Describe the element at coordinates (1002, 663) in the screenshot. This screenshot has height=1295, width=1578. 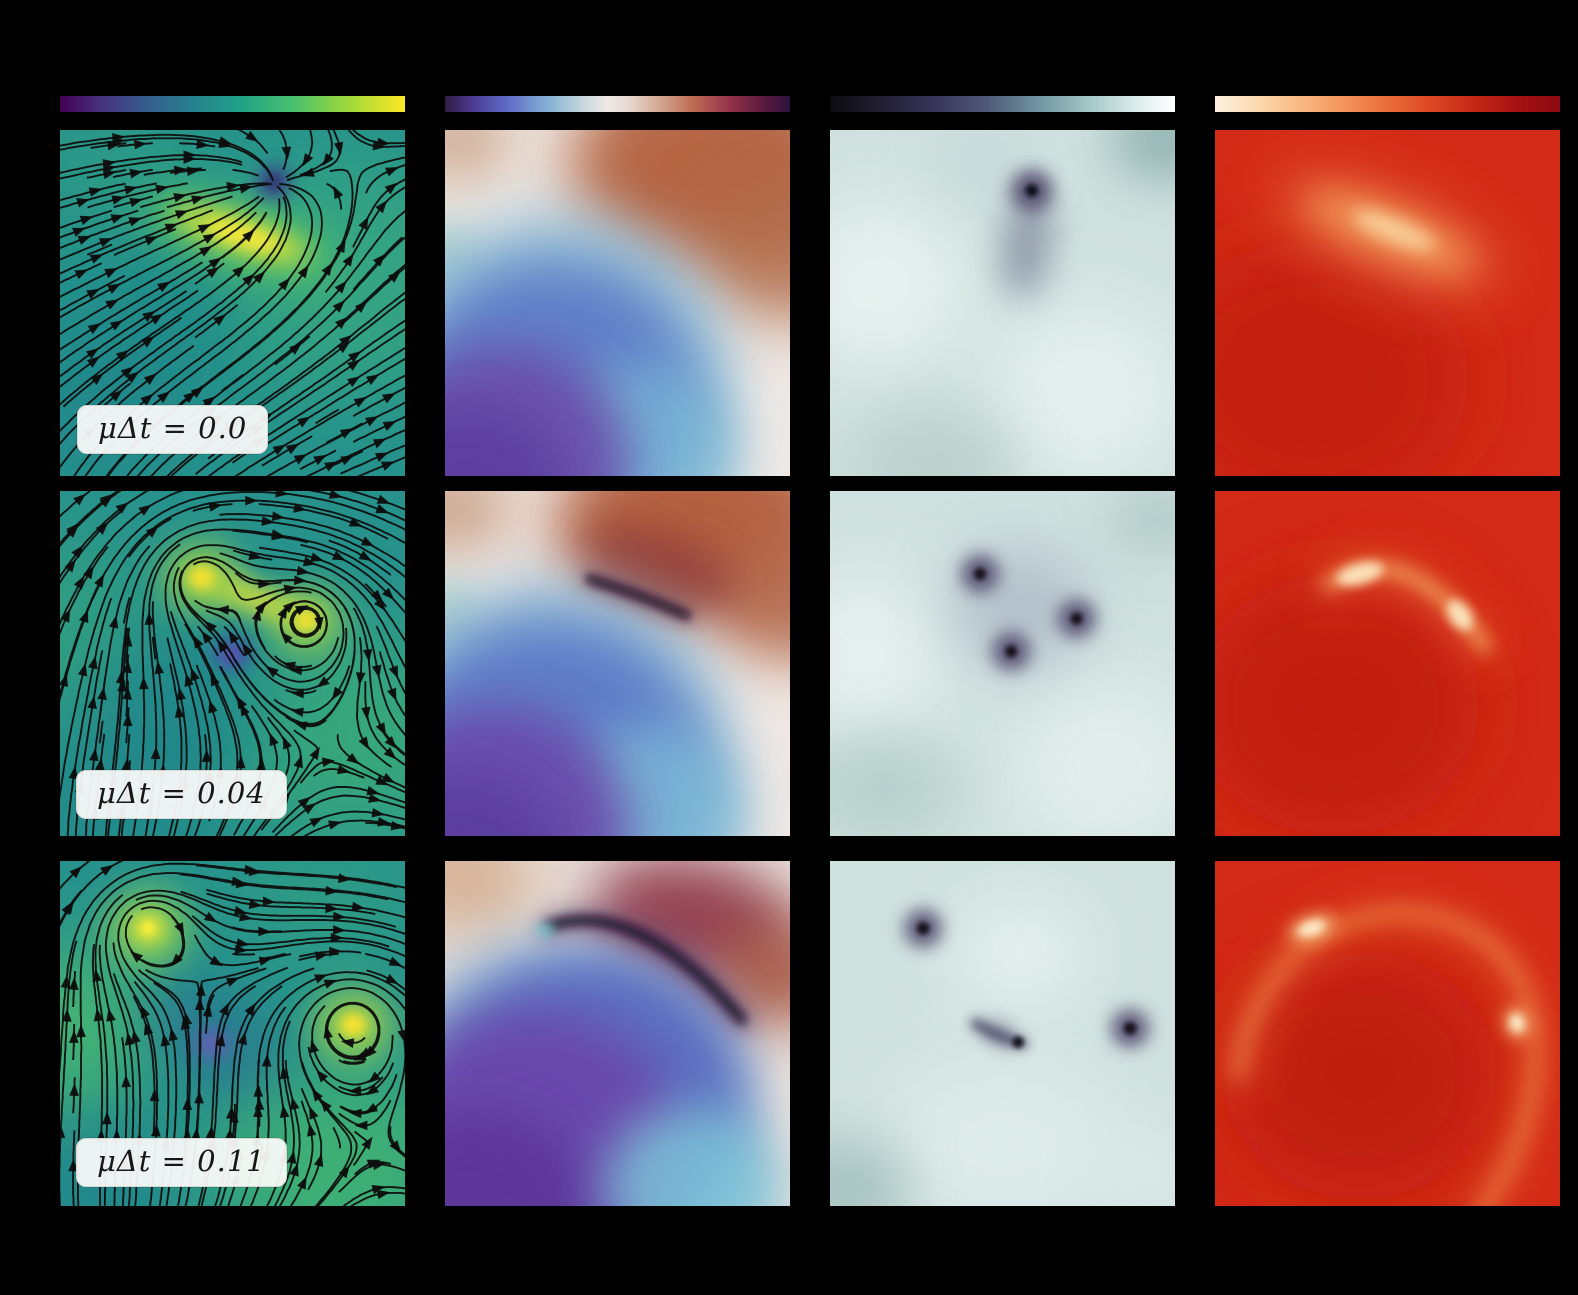
I see `panel-r2c3-defect-density` at that location.